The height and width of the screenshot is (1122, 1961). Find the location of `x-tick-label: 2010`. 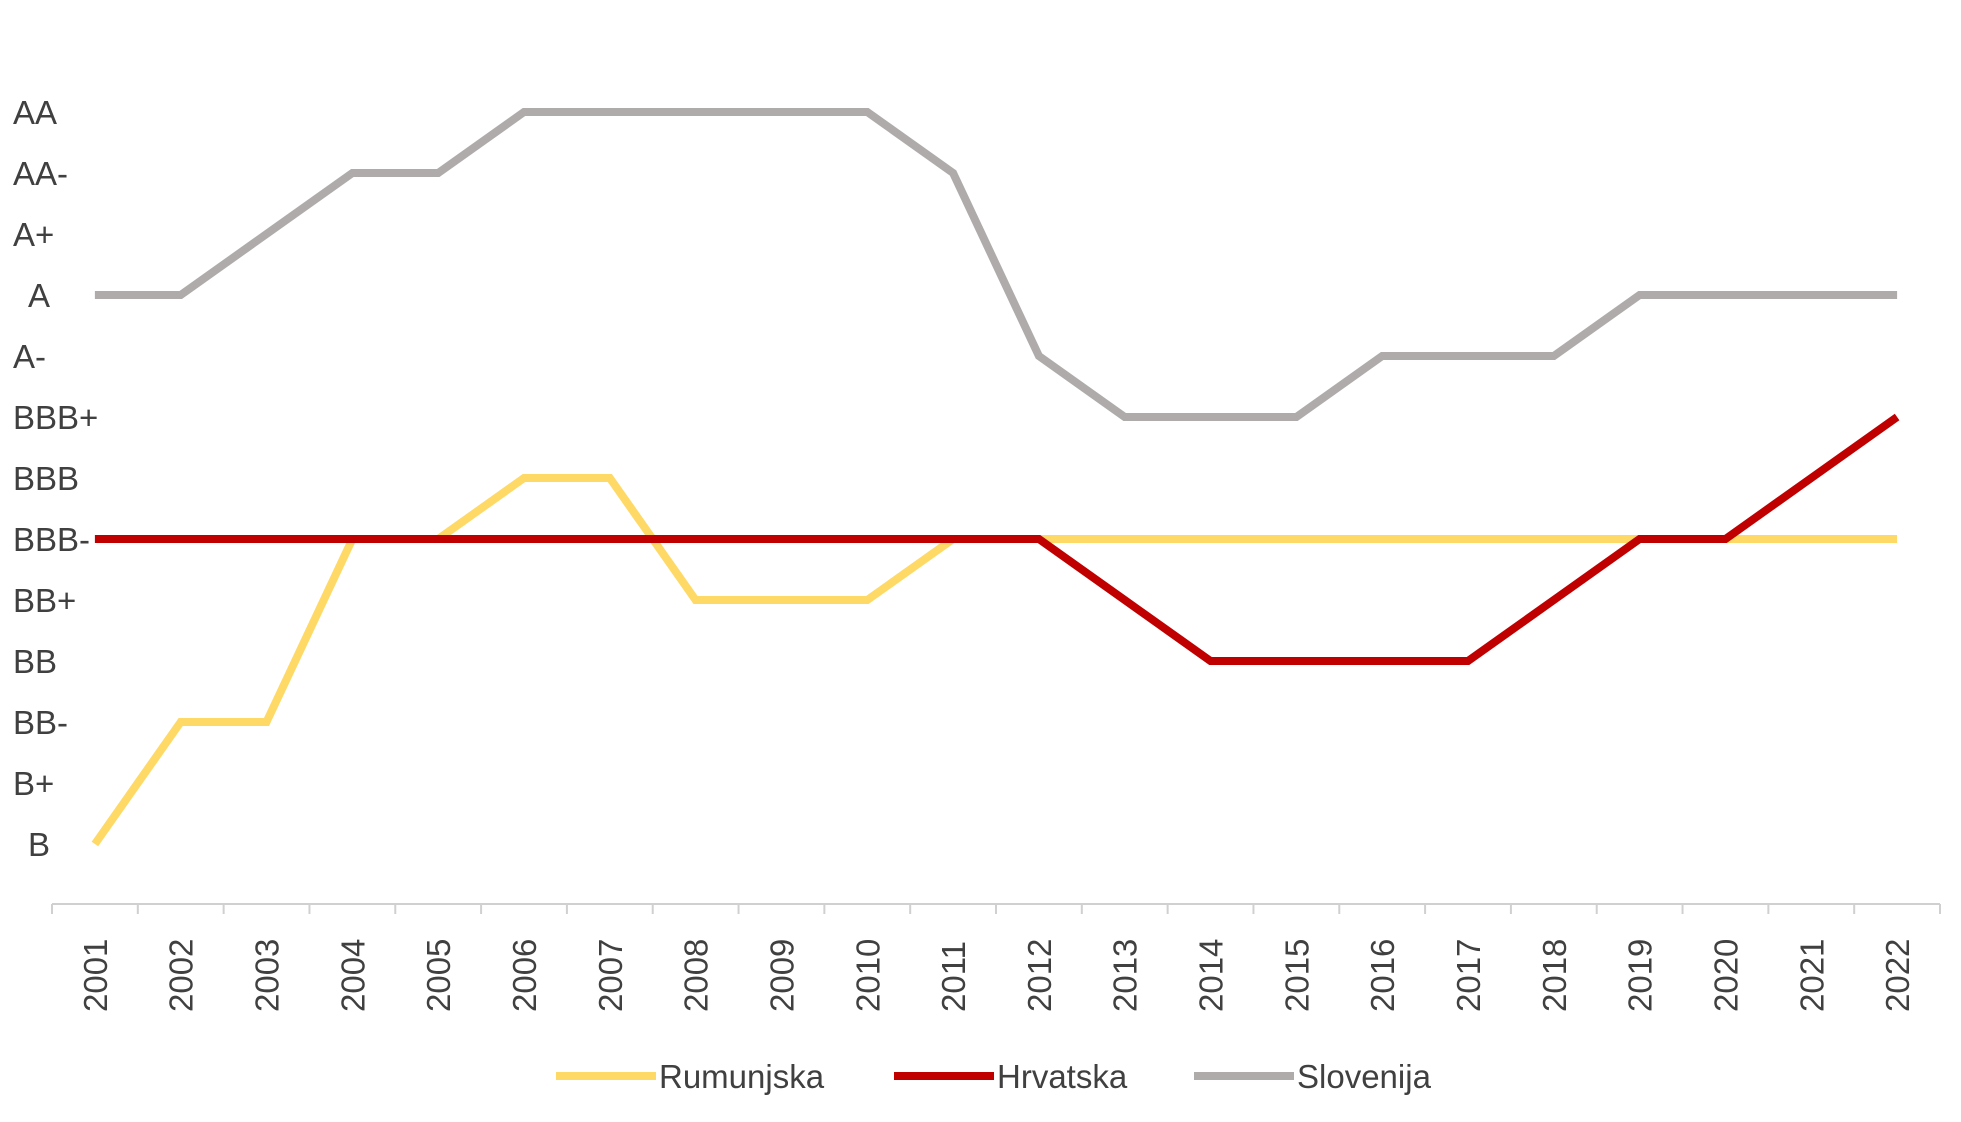

x-tick-label: 2010 is located at coordinates (867, 975).